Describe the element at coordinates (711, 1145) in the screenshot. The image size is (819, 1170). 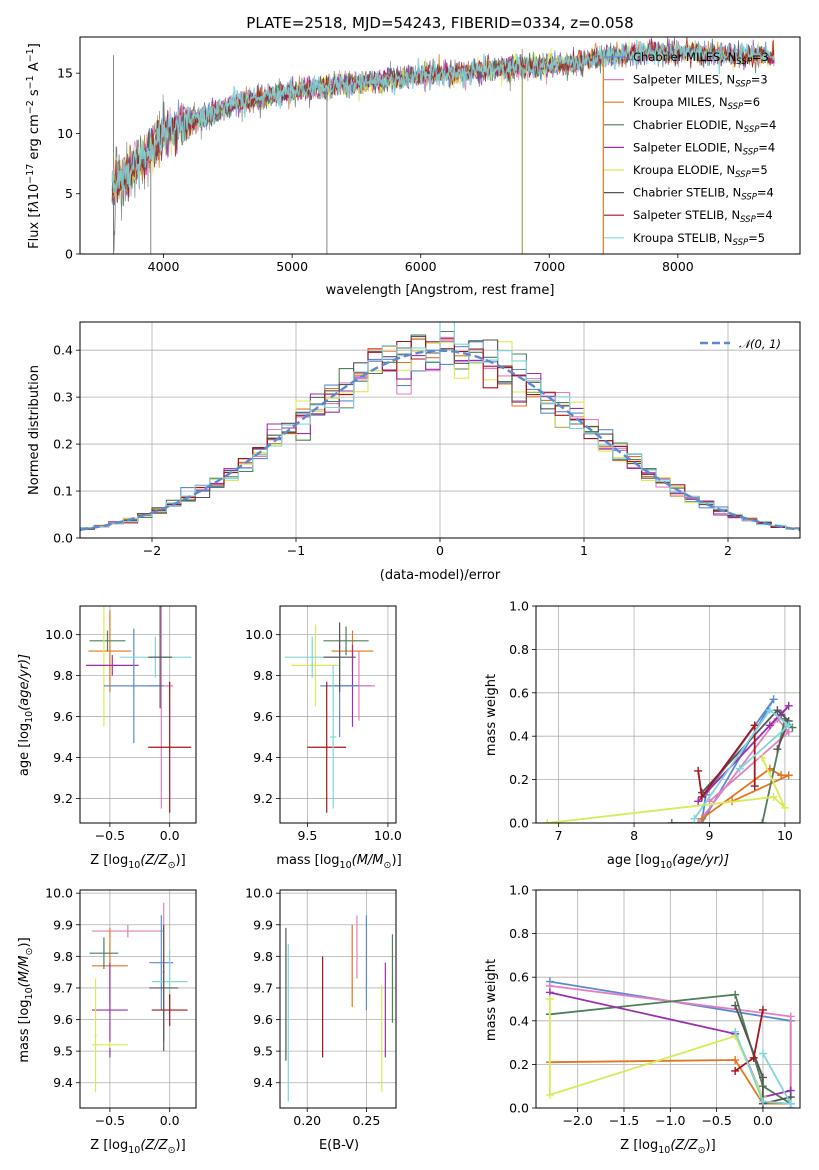
I see `x-axis-label-part: )]` at that location.